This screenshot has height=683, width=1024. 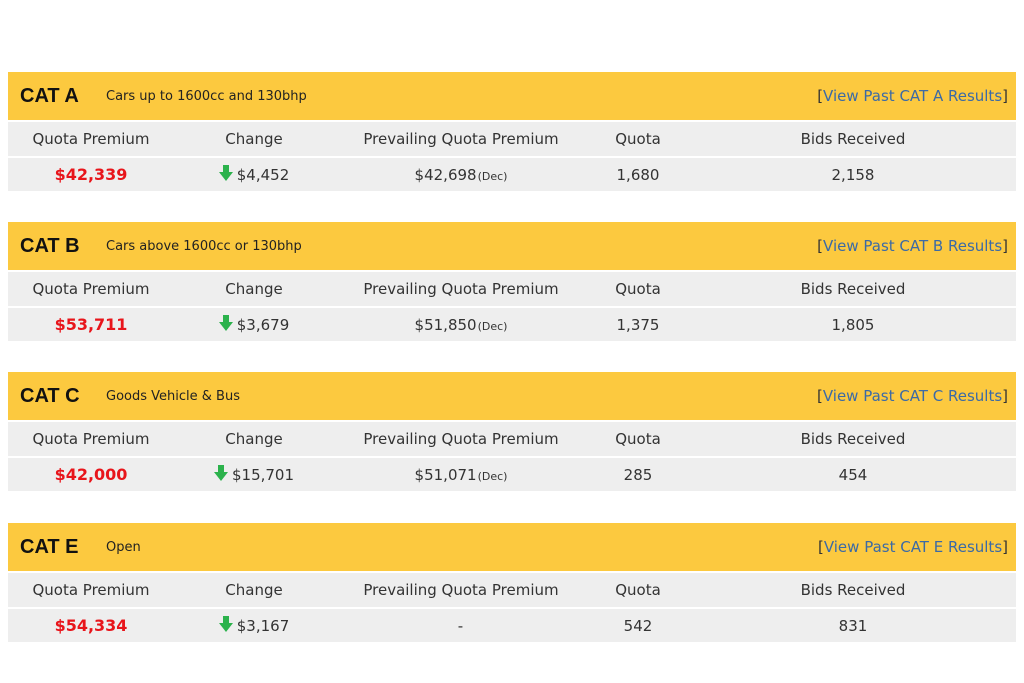 What do you see at coordinates (445, 324) in the screenshot?
I see `prevailing-value: $51,850` at bounding box center [445, 324].